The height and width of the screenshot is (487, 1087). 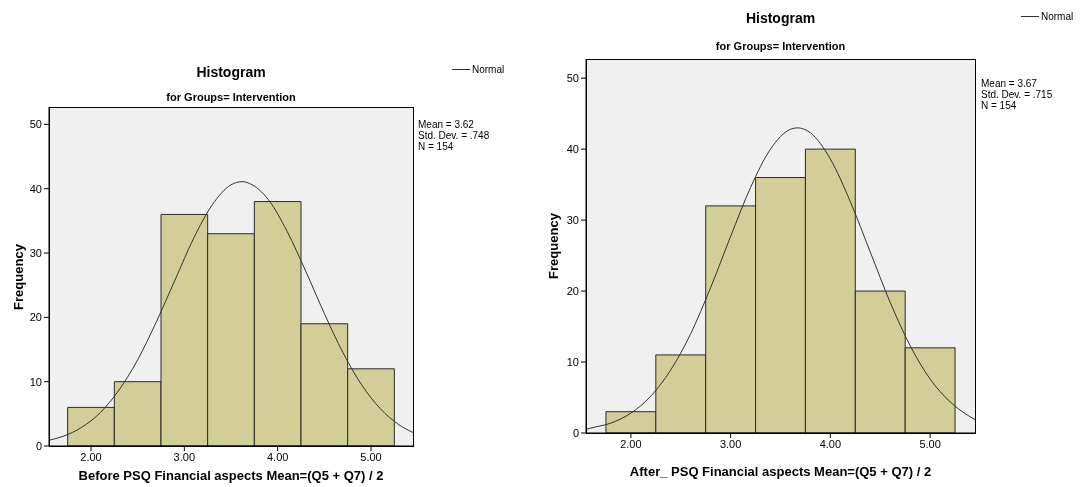 What do you see at coordinates (780, 471) in the screenshot?
I see `x-axis-title: After_ PSQ Financial aspects Mean=(Q5 + Q7) / 2` at bounding box center [780, 471].